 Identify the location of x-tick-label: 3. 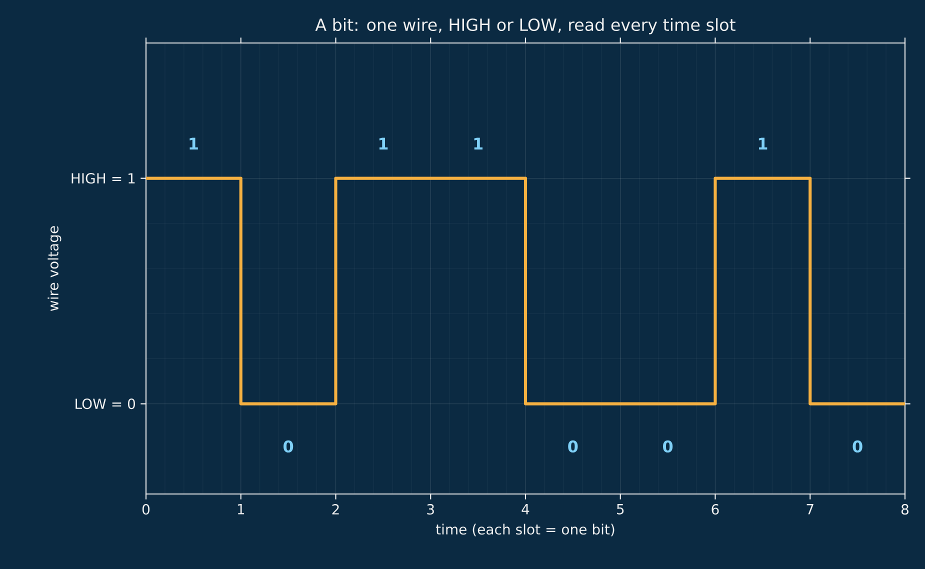
(430, 509).